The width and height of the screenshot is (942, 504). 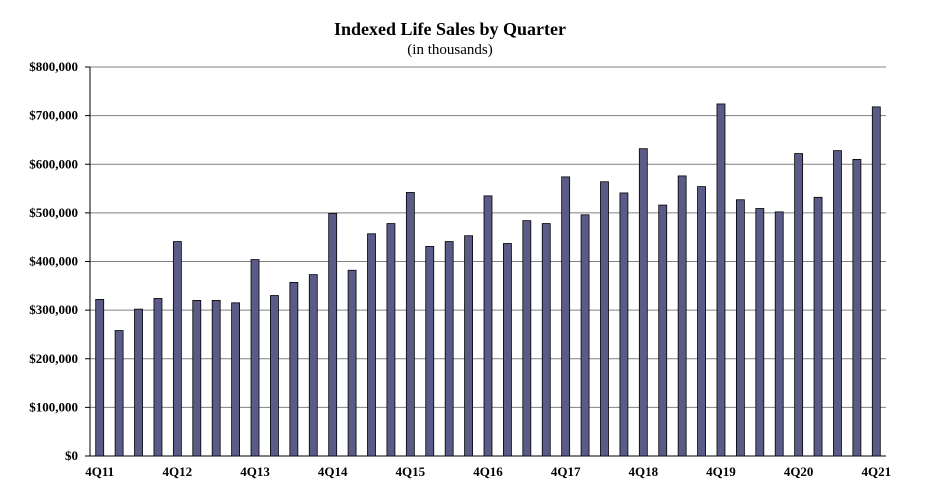 What do you see at coordinates (876, 471) in the screenshot?
I see `x-tick-label: 4Q21` at bounding box center [876, 471].